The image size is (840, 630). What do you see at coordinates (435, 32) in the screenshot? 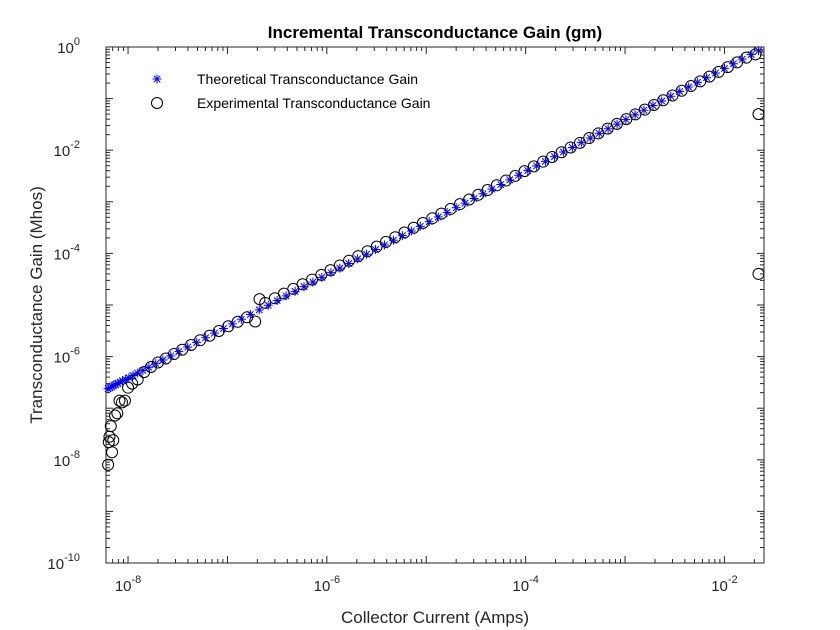
I see `chart-title: Incremental Transconductance Gain (gm)` at bounding box center [435, 32].